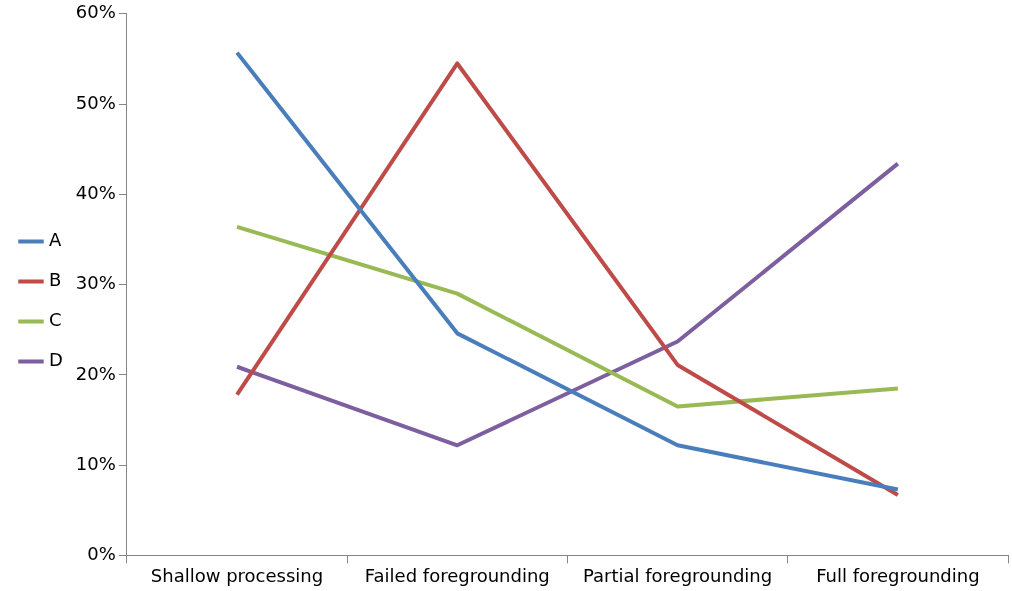  Describe the element at coordinates (95, 102) in the screenshot. I see `y-tick-label: 50%` at that location.